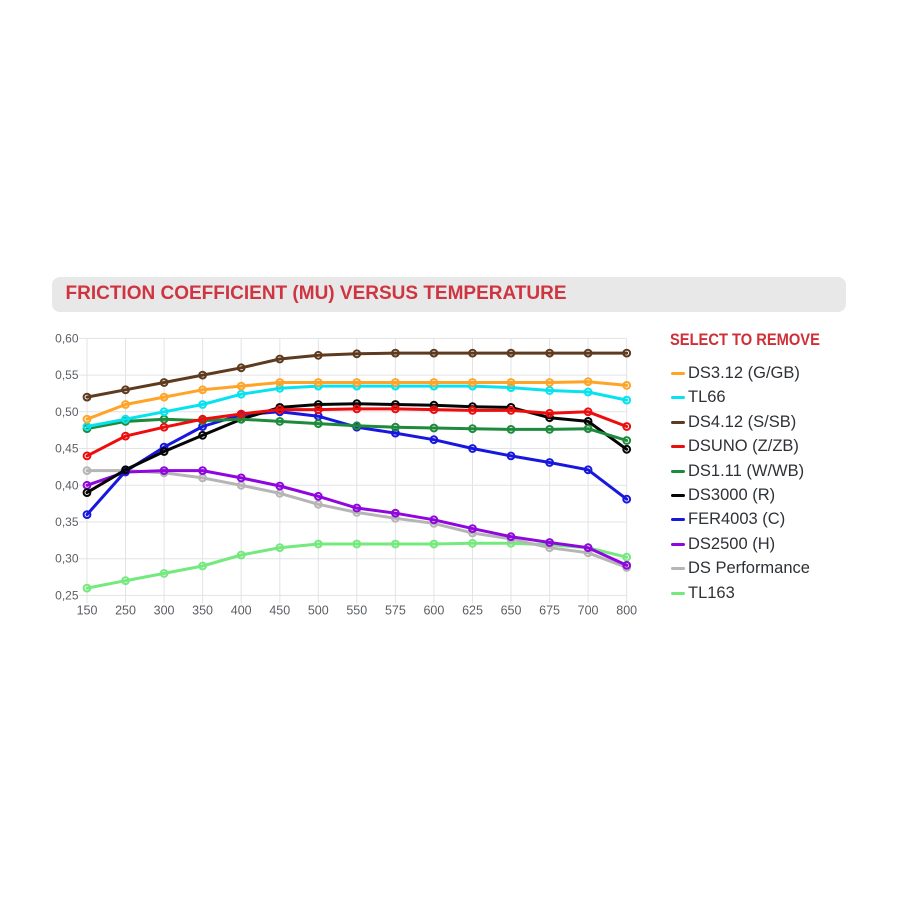 The width and height of the screenshot is (900, 900). I want to click on svg-text: 650, so click(511, 611).